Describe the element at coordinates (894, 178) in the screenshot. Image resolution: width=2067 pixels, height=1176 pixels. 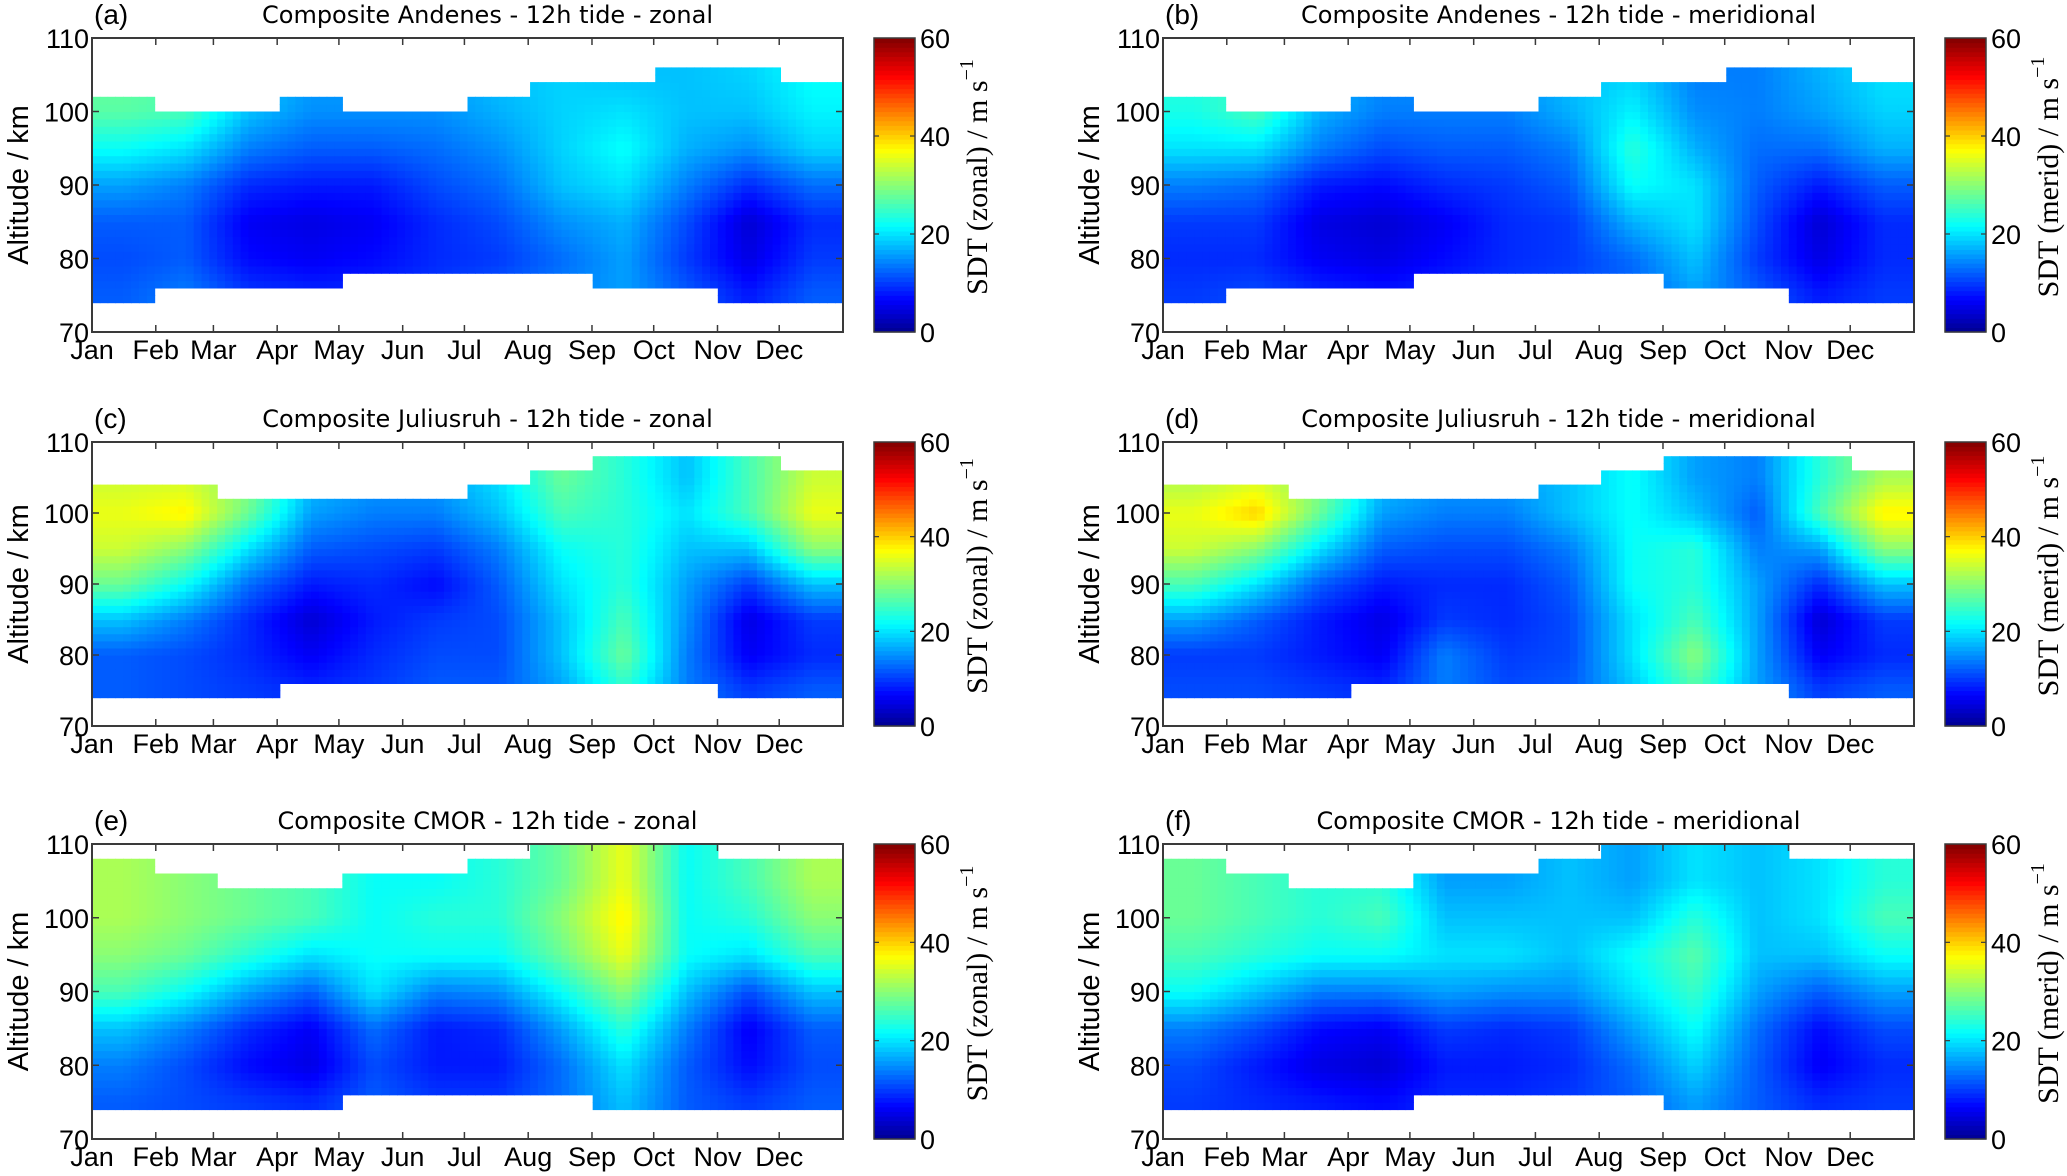
I see `colorbar-swatch` at that location.